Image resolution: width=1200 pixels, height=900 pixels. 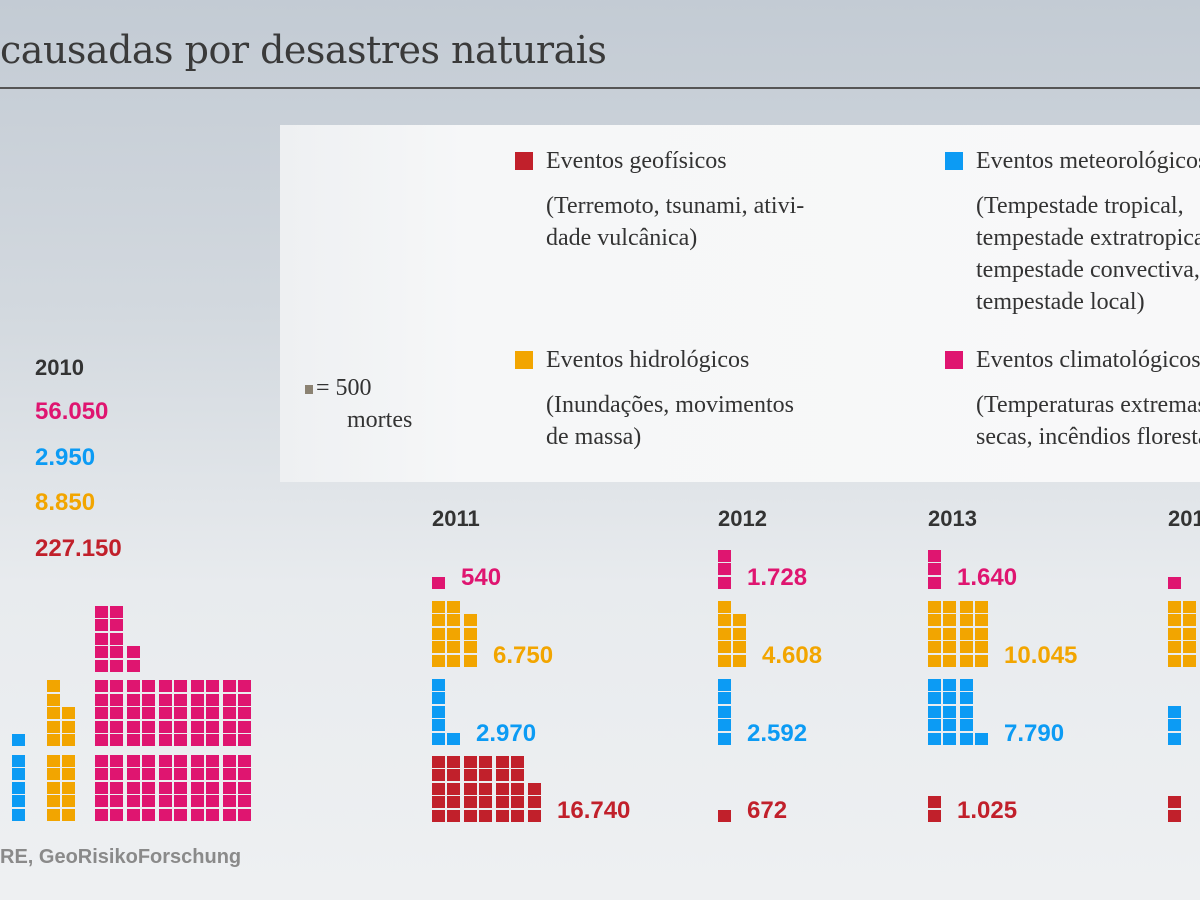 What do you see at coordinates (358, 404) in the screenshot?
I see `unit-legend: = 500 mortes` at bounding box center [358, 404].